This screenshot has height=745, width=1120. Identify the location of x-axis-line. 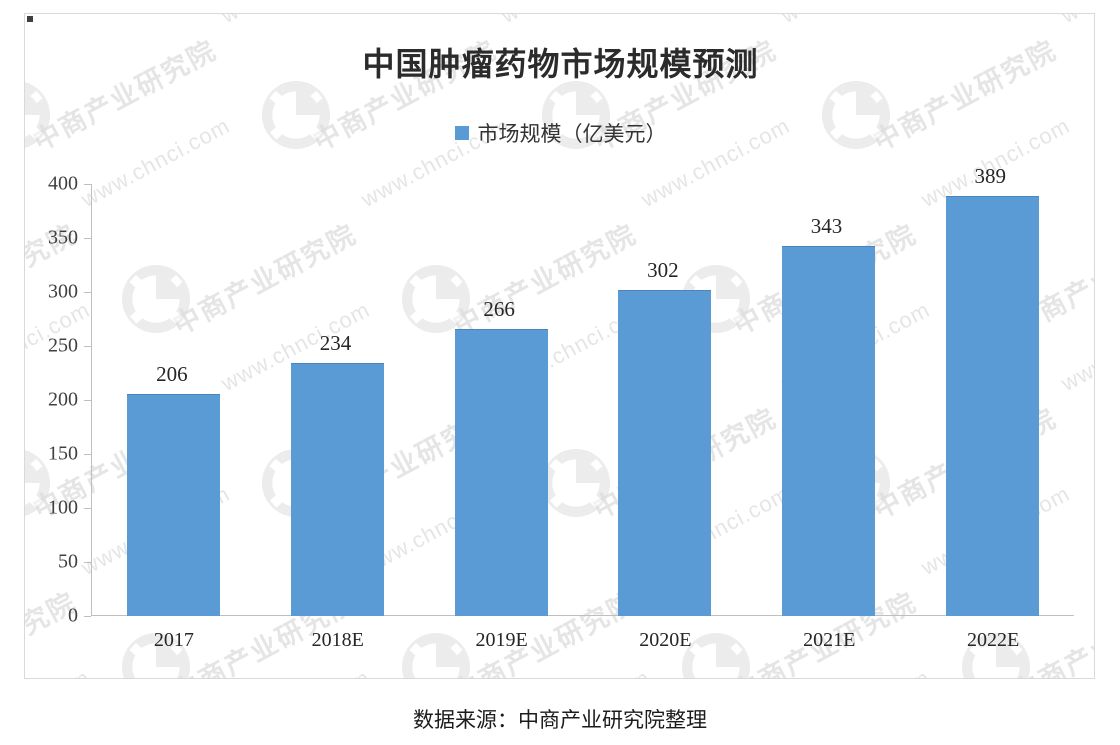
(582, 615).